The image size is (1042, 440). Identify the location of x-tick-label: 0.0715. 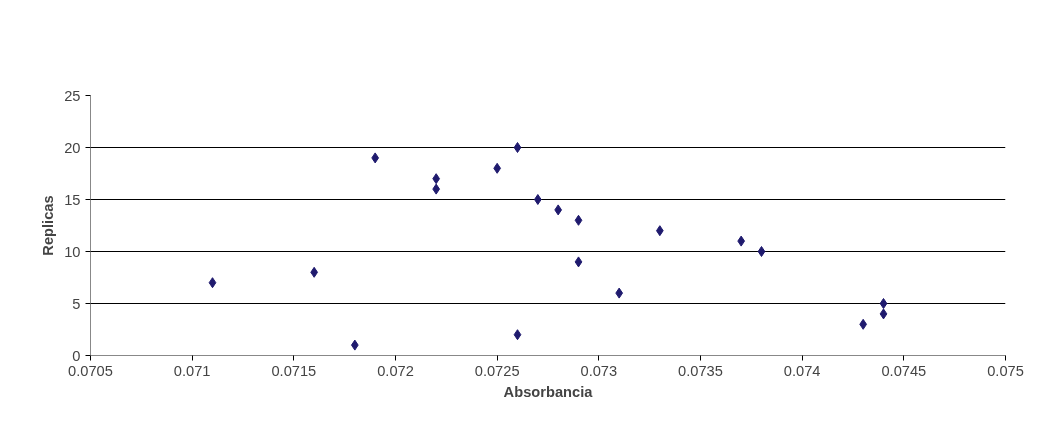
(294, 370).